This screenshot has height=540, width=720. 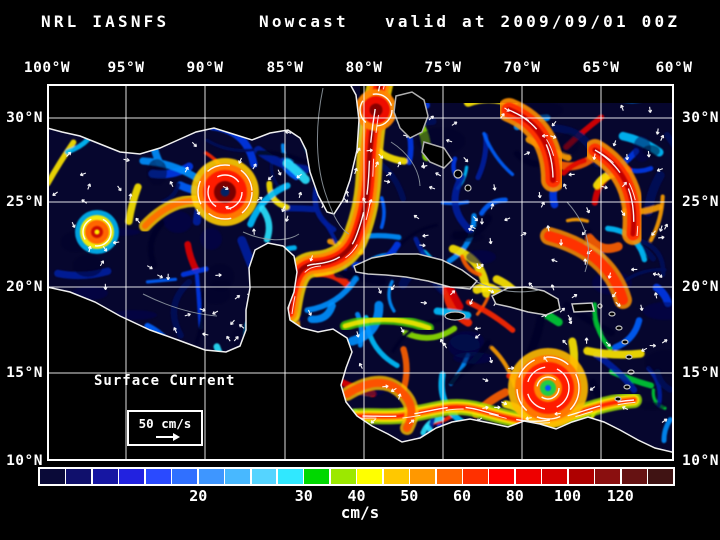 I want to click on lat-label: 20°N, so click(x=700, y=287).